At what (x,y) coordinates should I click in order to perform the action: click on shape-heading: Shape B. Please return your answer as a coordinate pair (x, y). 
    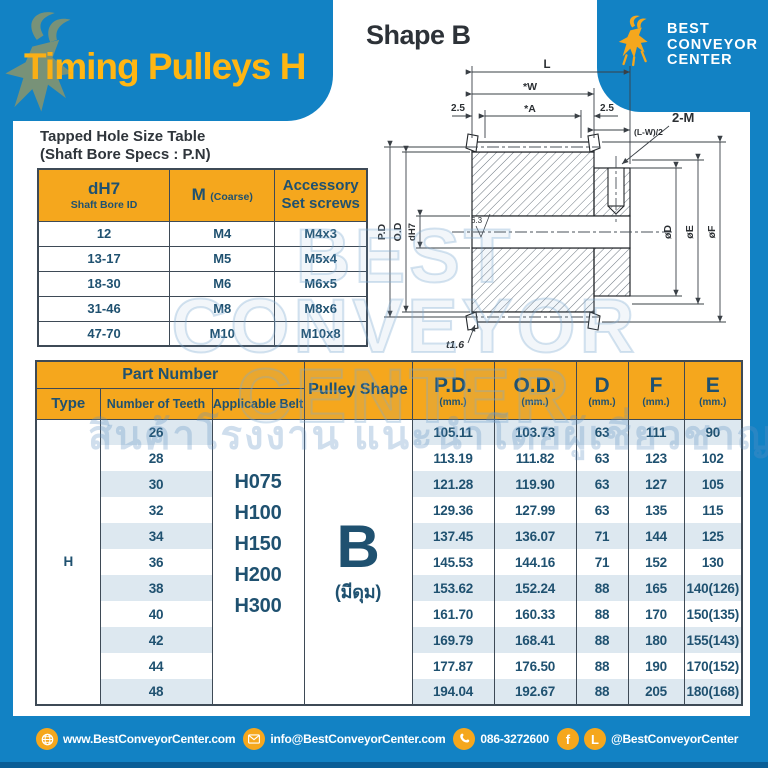
    Looking at the image, I should click on (418, 35).